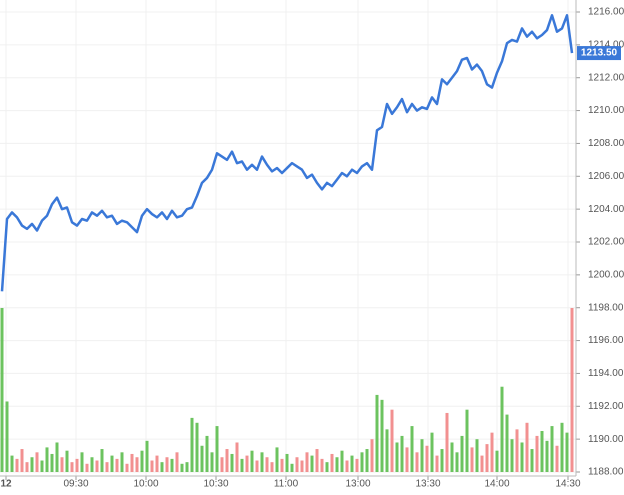  I want to click on y-tick-label: 1200.00, so click(606, 274).